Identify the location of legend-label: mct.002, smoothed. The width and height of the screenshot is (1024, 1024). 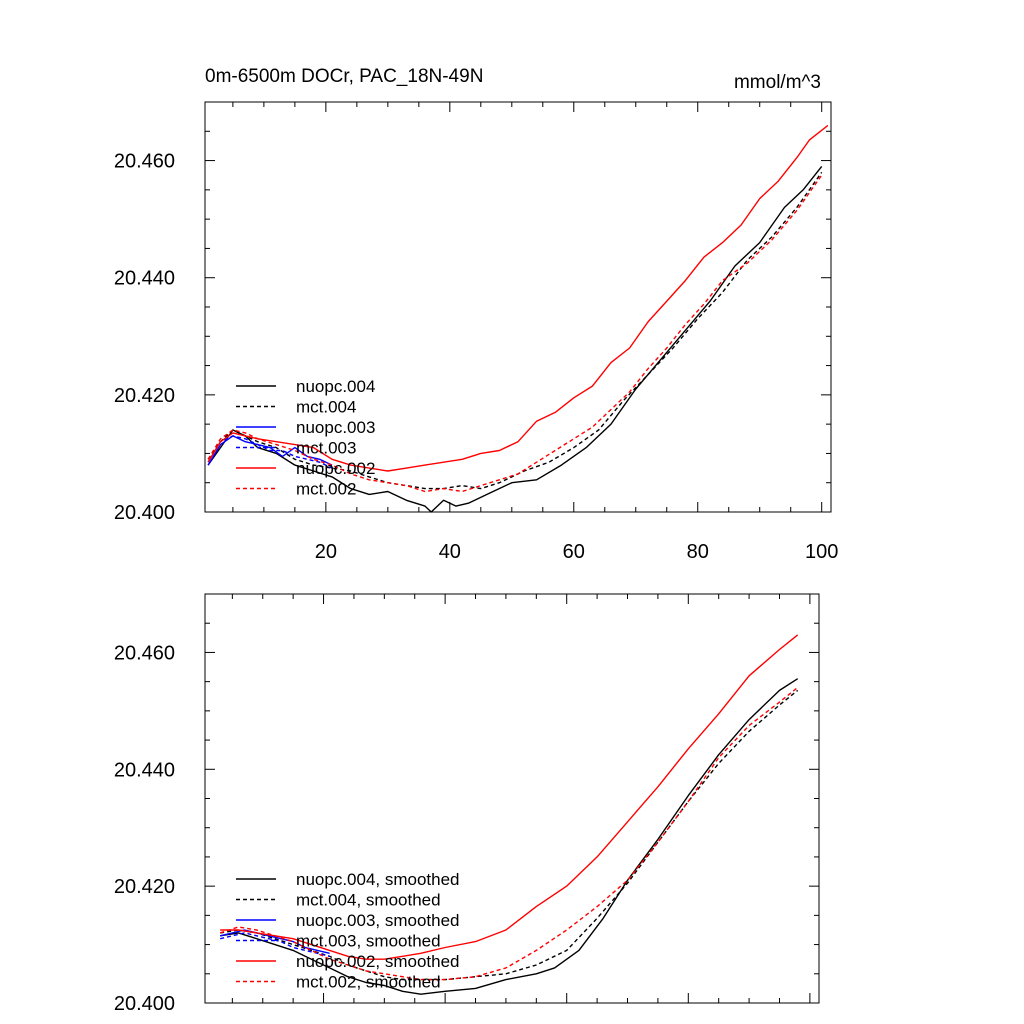
(368, 982).